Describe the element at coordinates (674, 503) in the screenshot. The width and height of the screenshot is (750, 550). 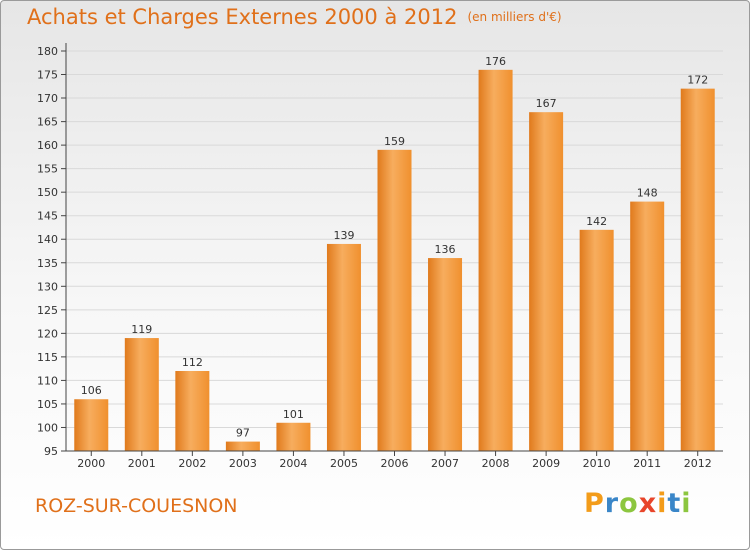
I see `logo-letter: t` at that location.